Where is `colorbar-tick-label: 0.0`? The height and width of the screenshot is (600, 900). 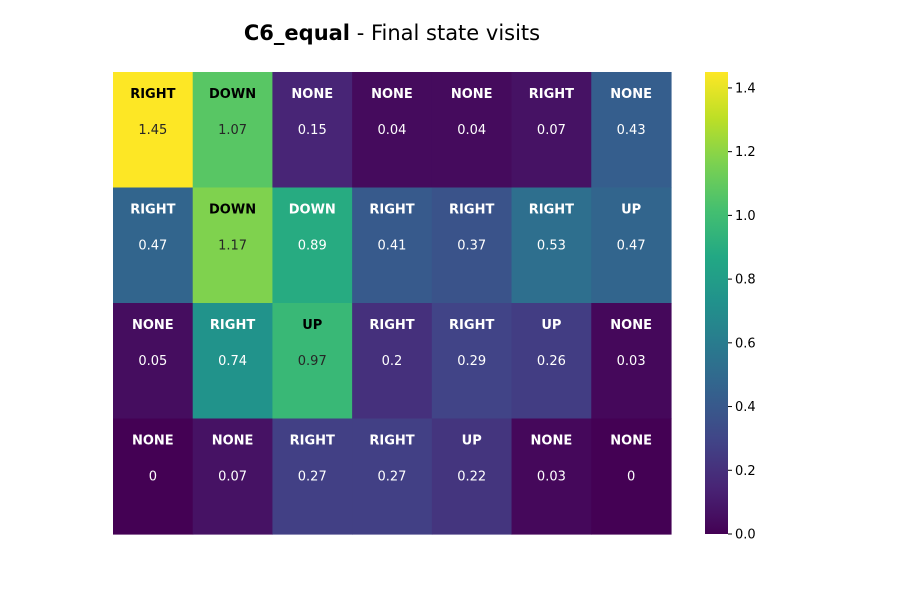
colorbar-tick-label: 0.0 is located at coordinates (745, 535).